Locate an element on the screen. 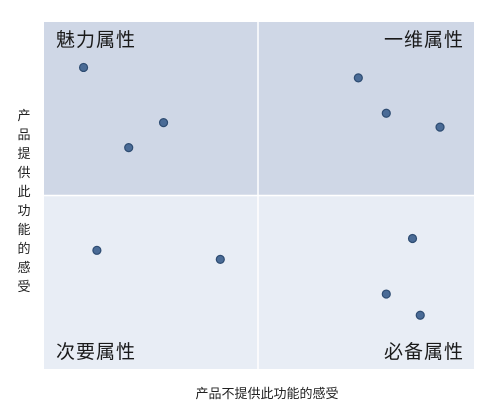 The image size is (481, 407). quadrant-label-bottom-left: 次要属性 is located at coordinates (96, 352).